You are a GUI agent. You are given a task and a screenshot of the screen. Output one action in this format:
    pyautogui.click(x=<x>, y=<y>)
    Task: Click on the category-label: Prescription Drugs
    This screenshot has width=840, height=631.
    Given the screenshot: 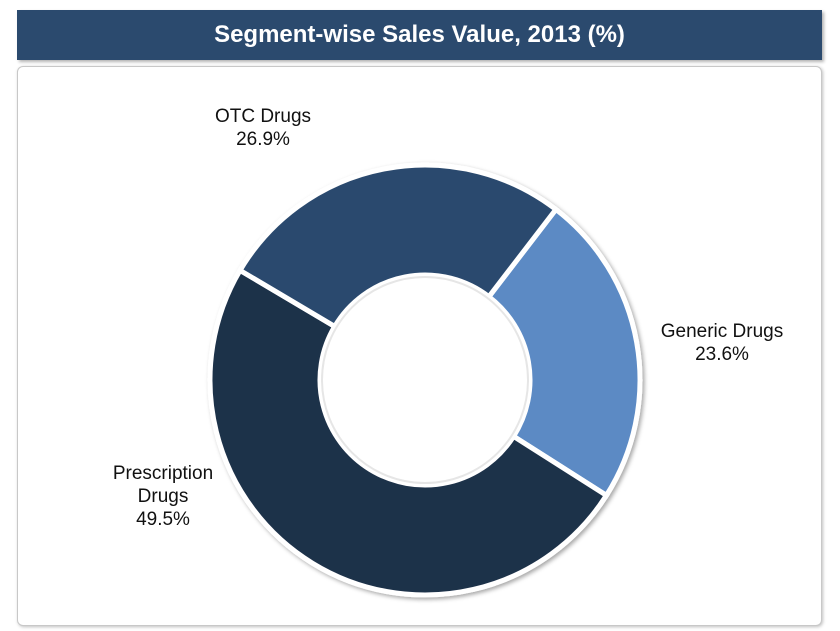 What is the action you would take?
    pyautogui.click(x=163, y=485)
    